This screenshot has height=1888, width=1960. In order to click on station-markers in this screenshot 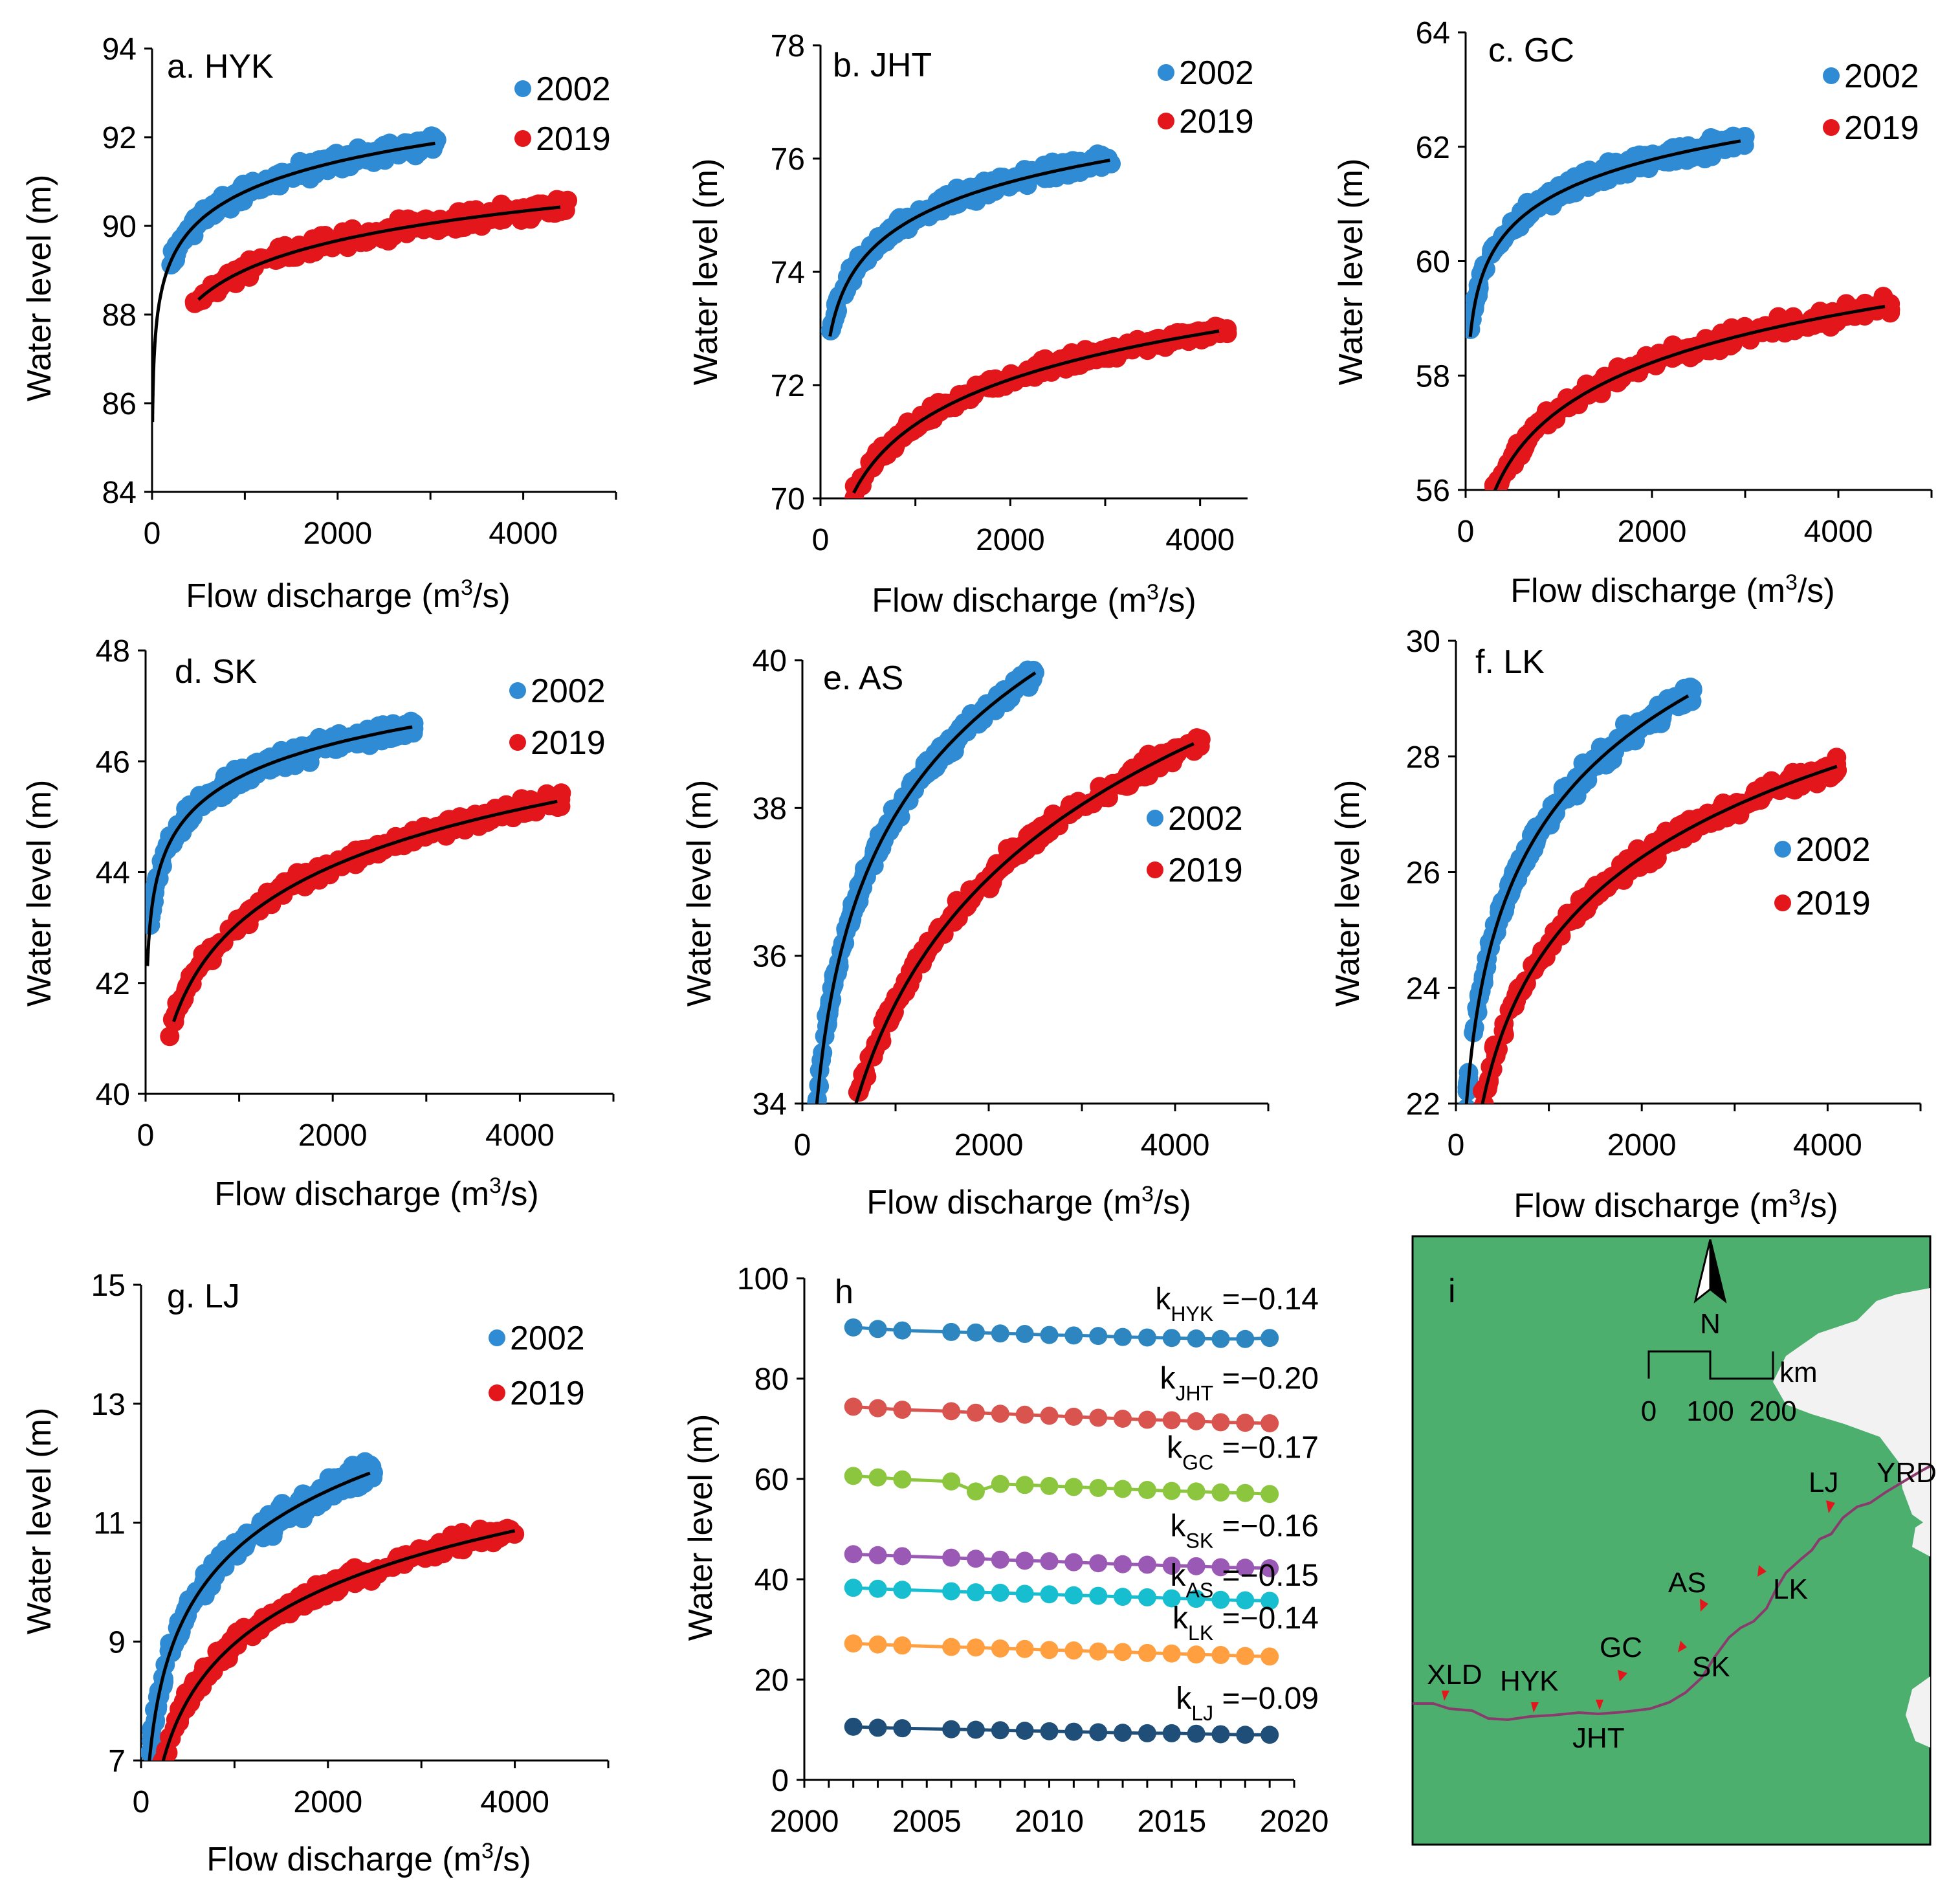, I will do `click(1638, 1607)`.